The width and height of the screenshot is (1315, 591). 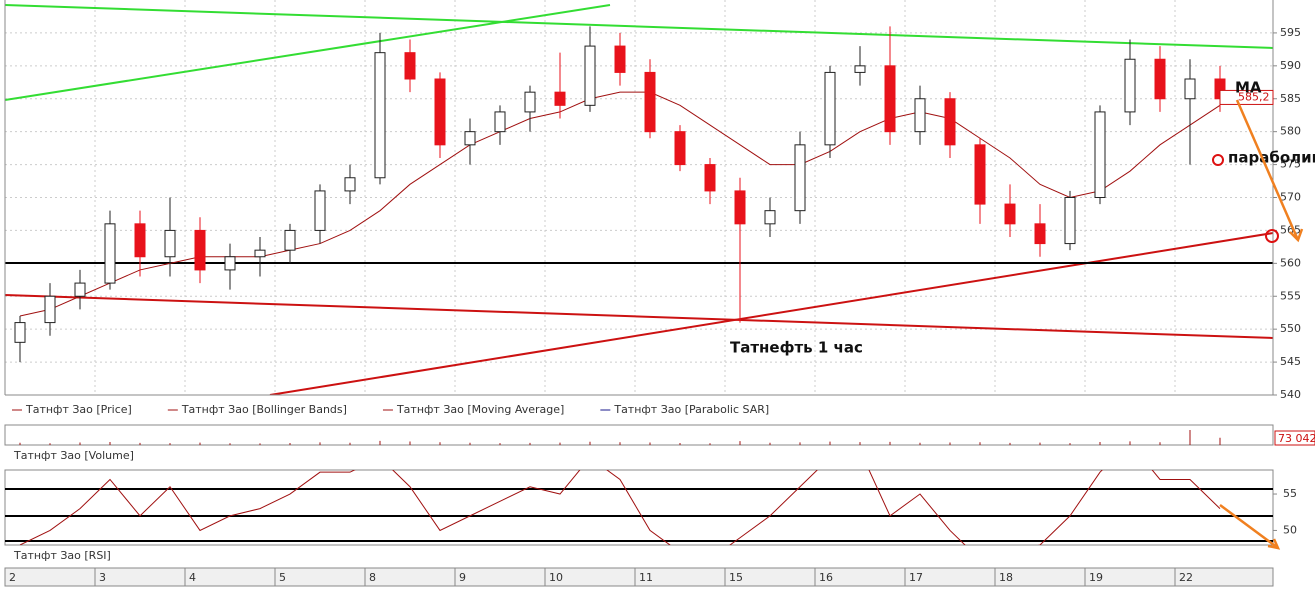 I want to click on rsi-levels, so click(x=639, y=515).